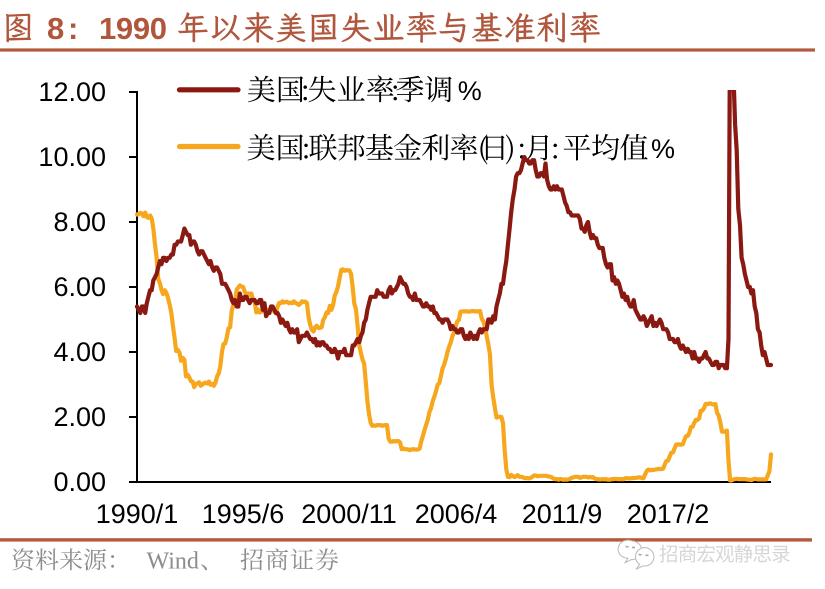 Image resolution: width=825 pixels, height=589 pixels. I want to click on svg-text: 2006/4, so click(456, 514).